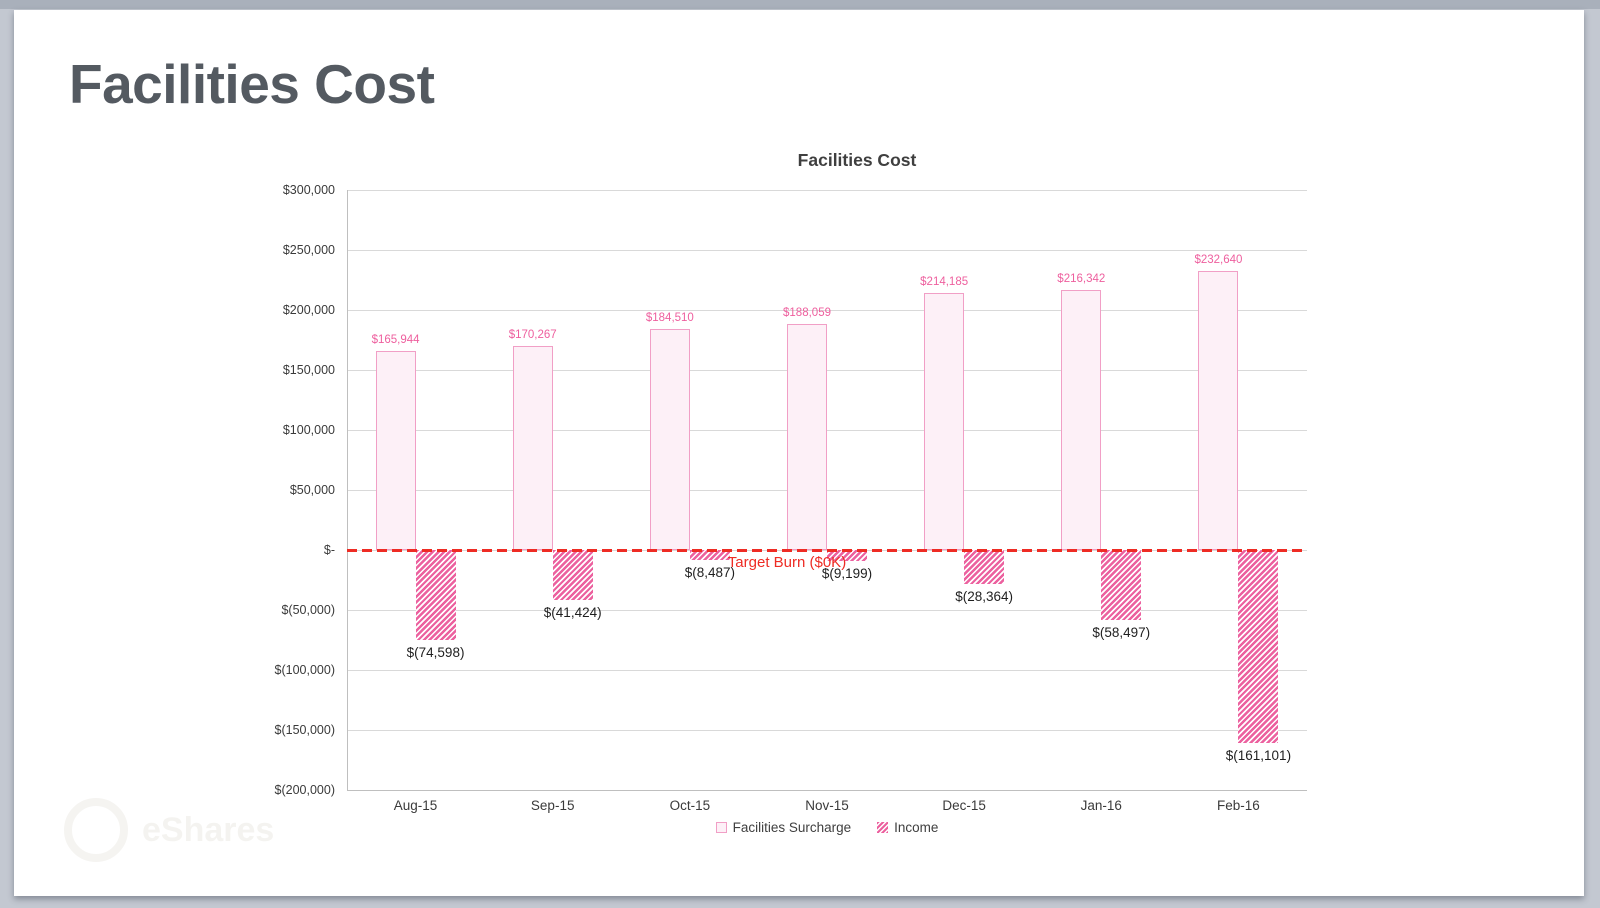  I want to click on chart-legend: Facilities Surcharge Income, so click(827, 827).